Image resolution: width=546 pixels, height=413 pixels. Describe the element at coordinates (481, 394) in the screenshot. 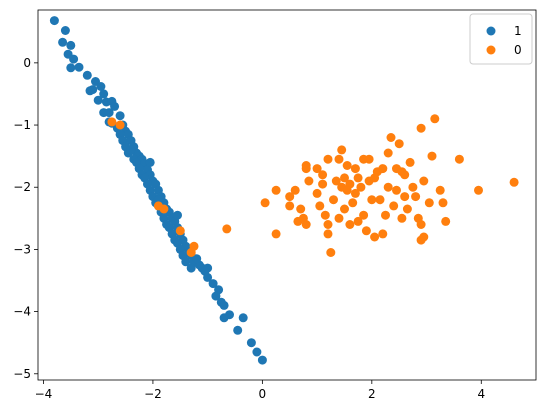

I see `x-tick-label: 4` at that location.